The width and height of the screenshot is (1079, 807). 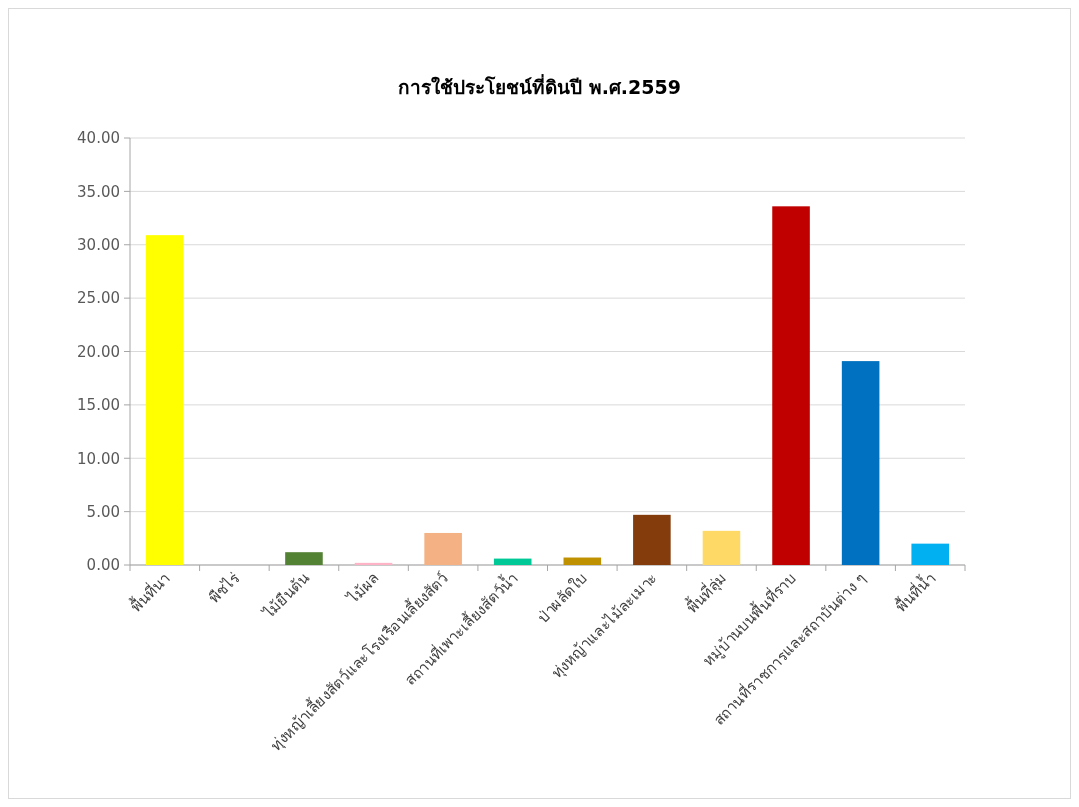 What do you see at coordinates (98, 405) in the screenshot?
I see `y-tick-label: 15.00` at bounding box center [98, 405].